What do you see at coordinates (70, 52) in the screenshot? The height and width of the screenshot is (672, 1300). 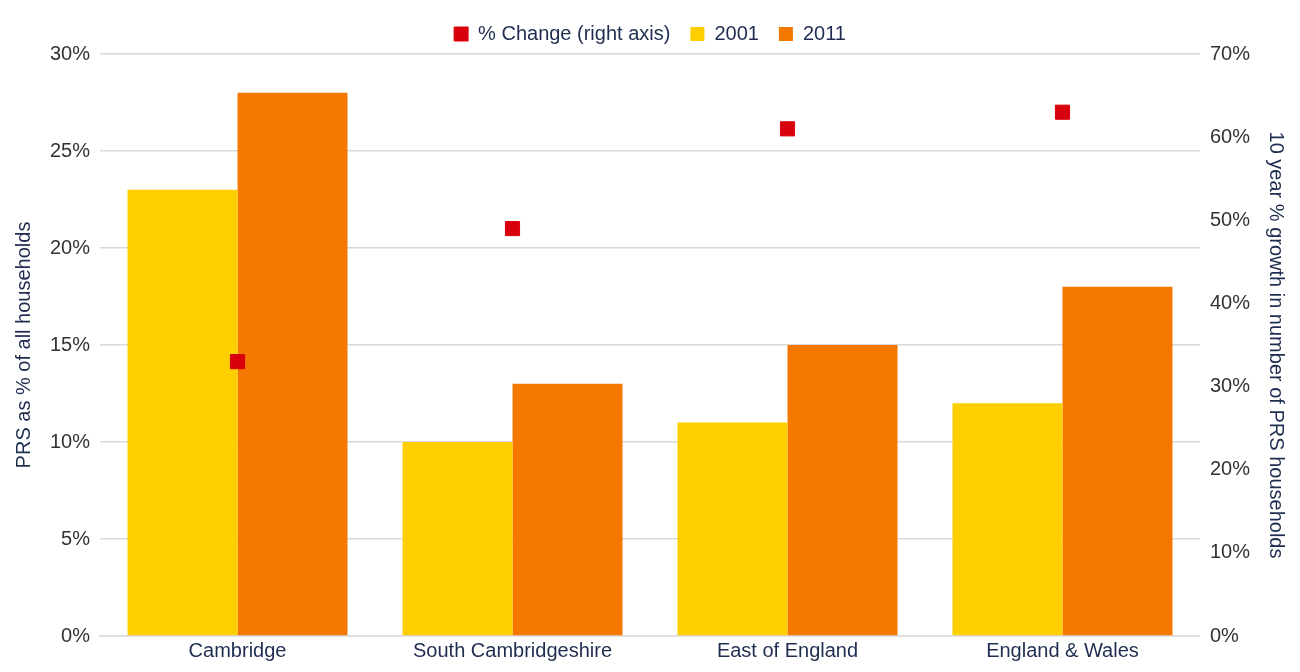 I see `y-tick-label: 30%` at bounding box center [70, 52].